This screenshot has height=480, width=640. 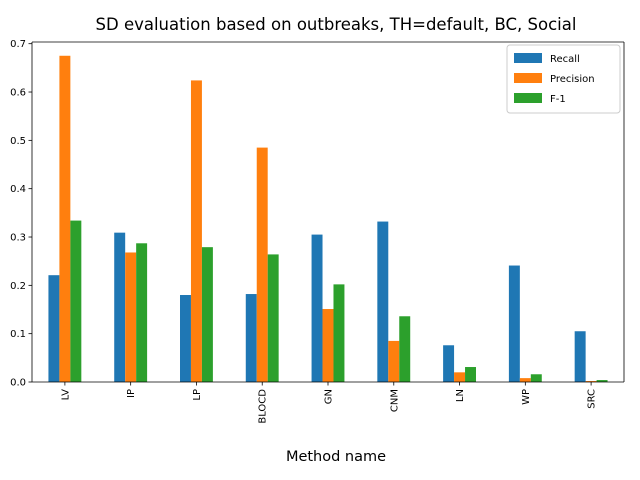 What do you see at coordinates (528, 78) in the screenshot?
I see `legend-swatch-precision` at bounding box center [528, 78].